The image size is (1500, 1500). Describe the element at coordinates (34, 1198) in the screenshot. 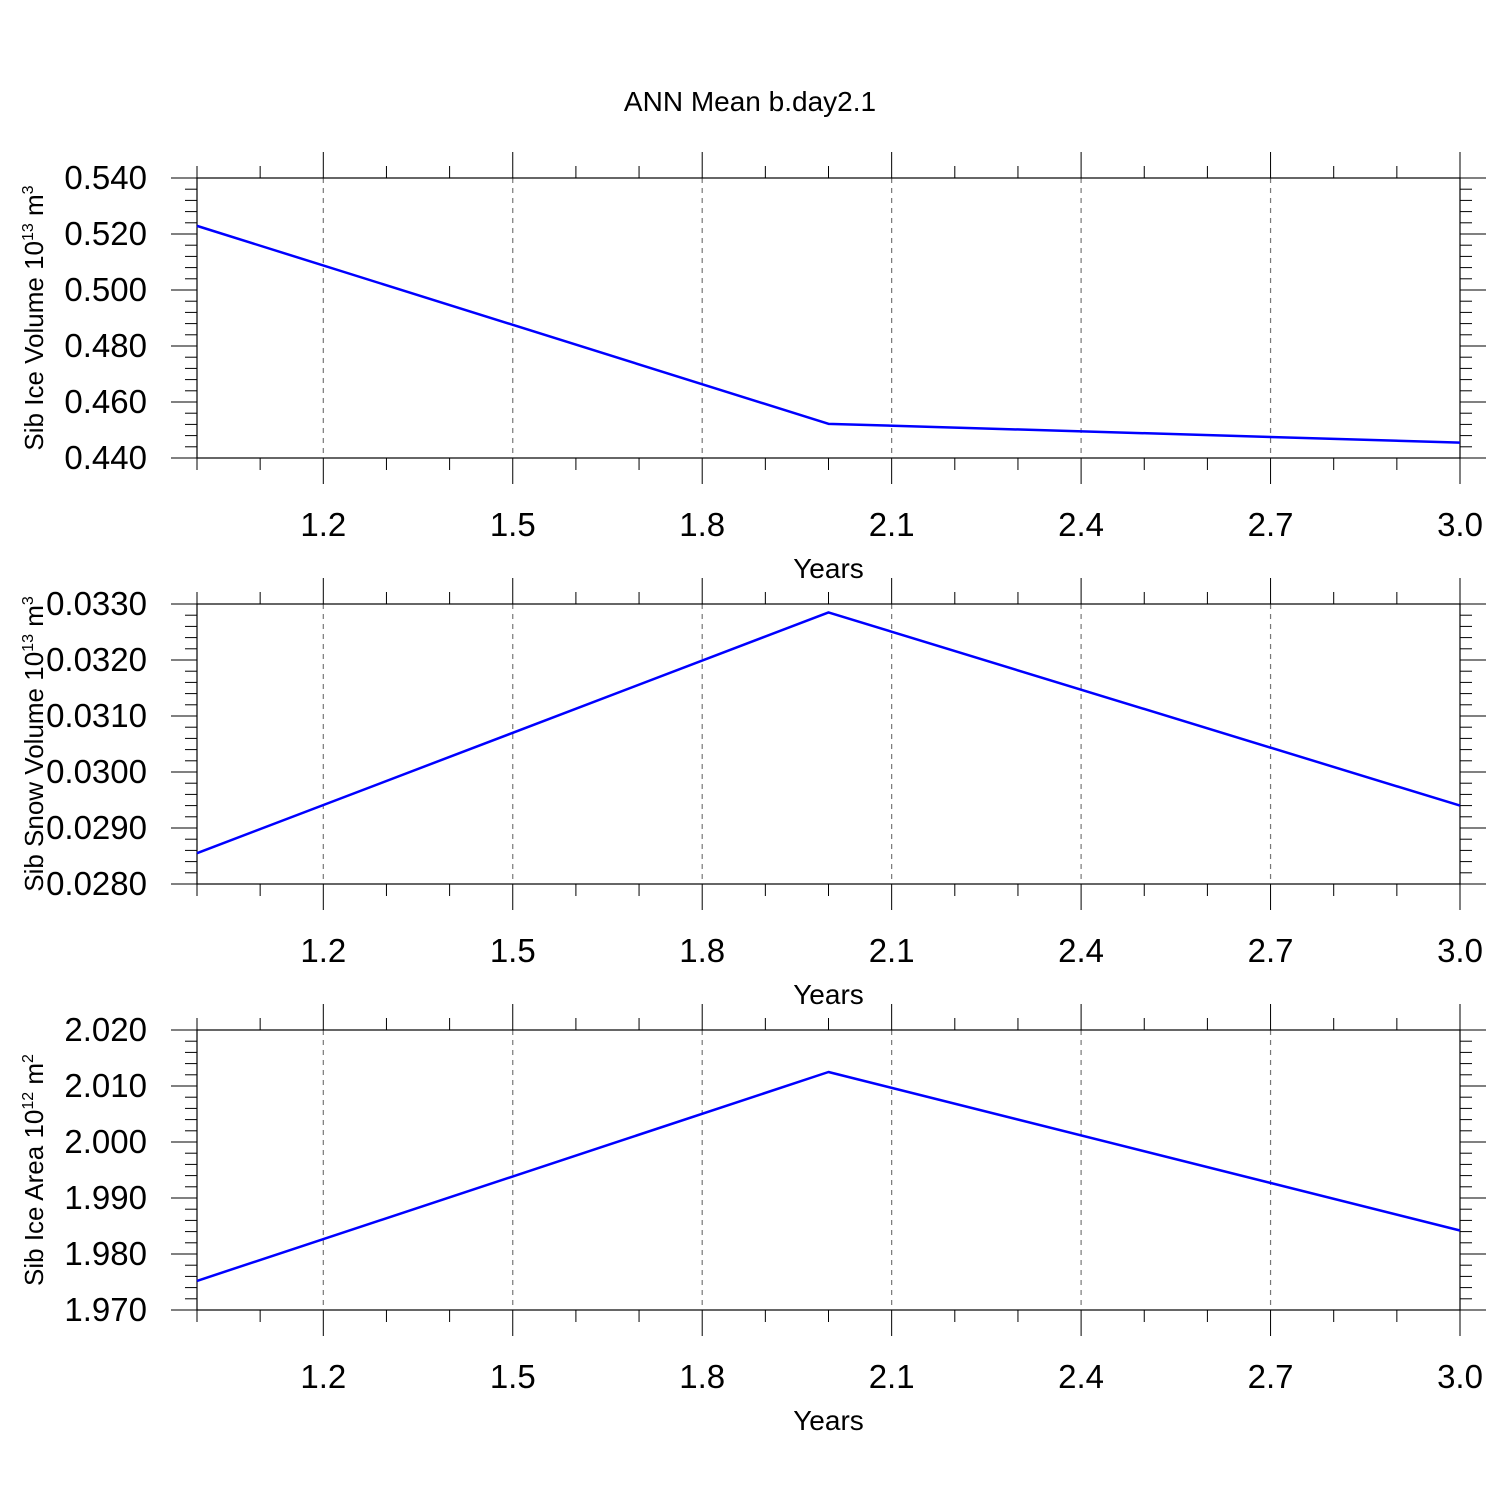

I see `y-axis-label-main: Sib Ice Area 10` at that location.